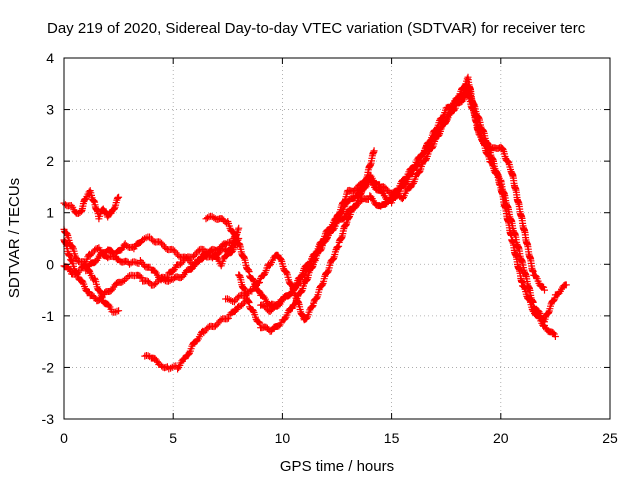  I want to click on y-tick-label: -3, so click(48, 419).